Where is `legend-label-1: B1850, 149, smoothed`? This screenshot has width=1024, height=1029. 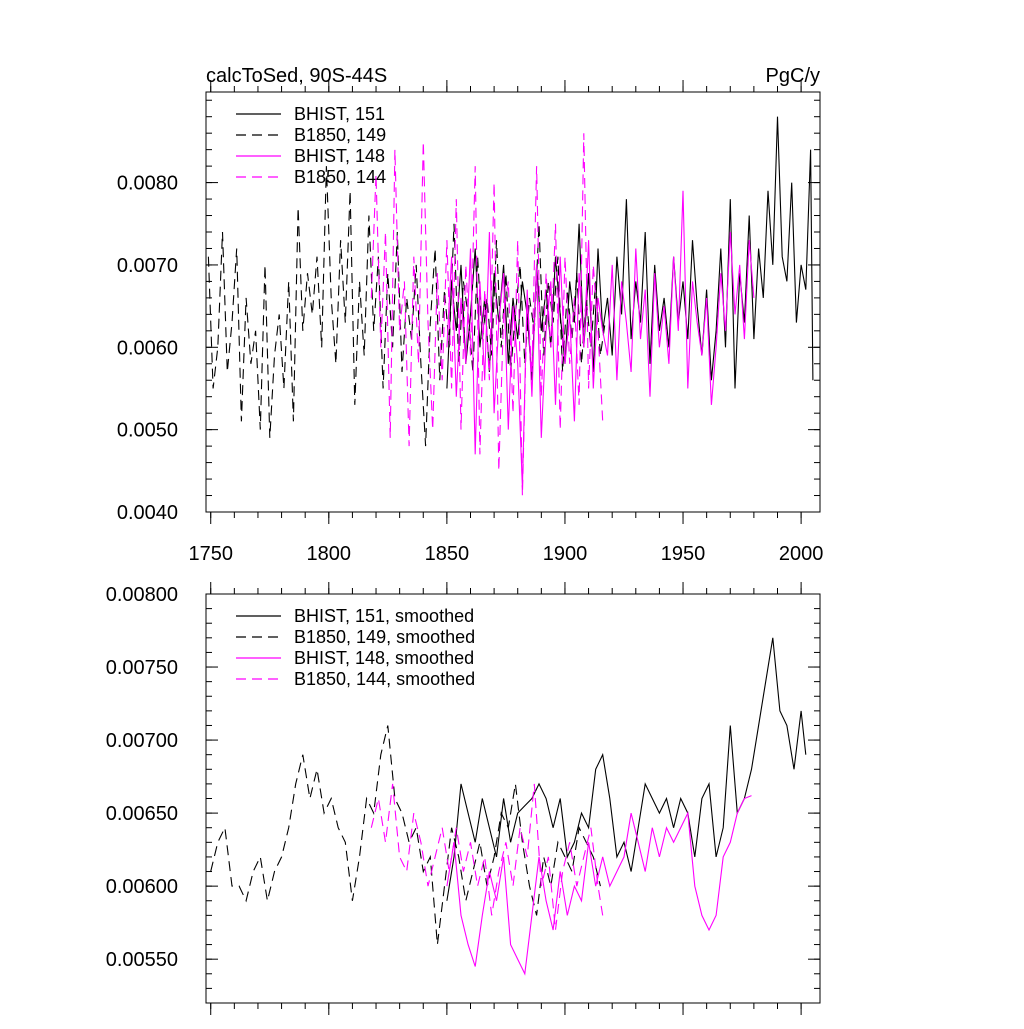
legend-label-1: B1850, 149, smoothed is located at coordinates (384, 637).